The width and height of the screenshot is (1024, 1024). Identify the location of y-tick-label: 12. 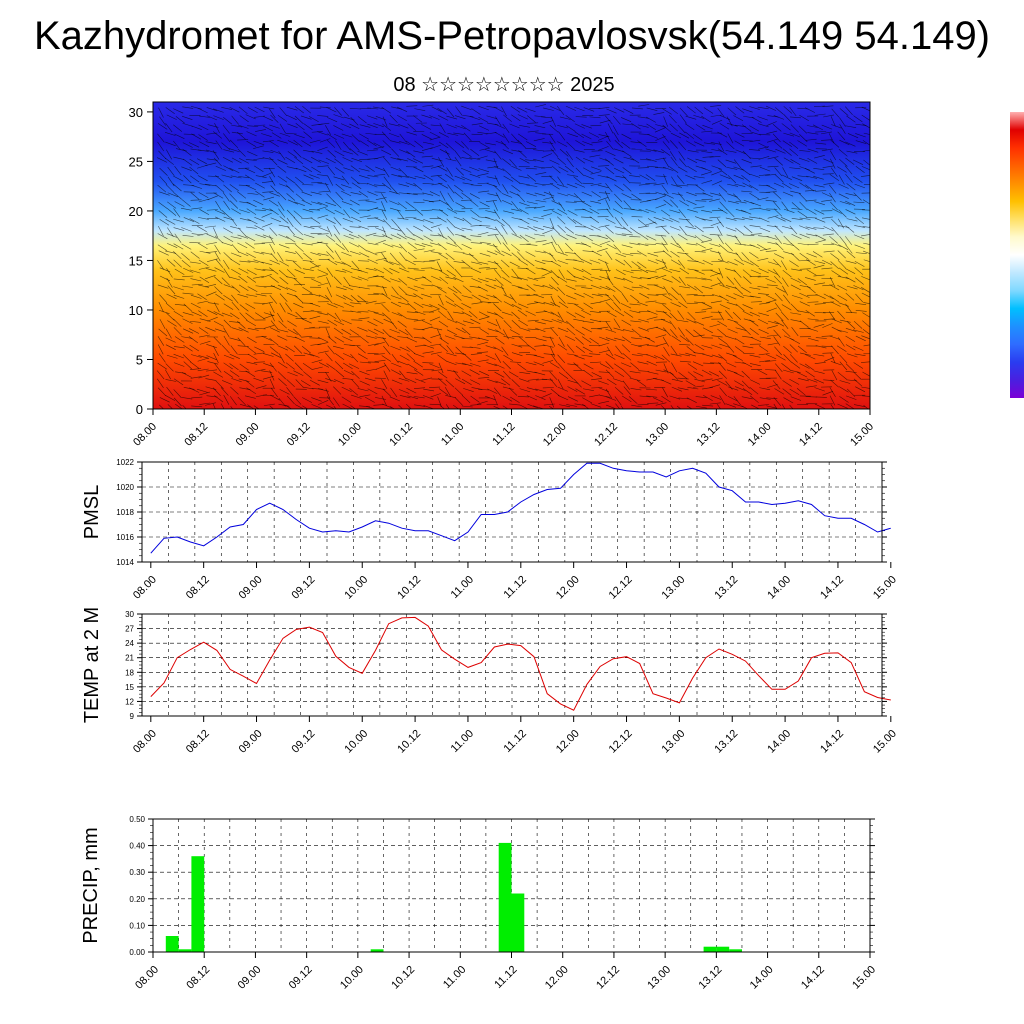
(129, 701).